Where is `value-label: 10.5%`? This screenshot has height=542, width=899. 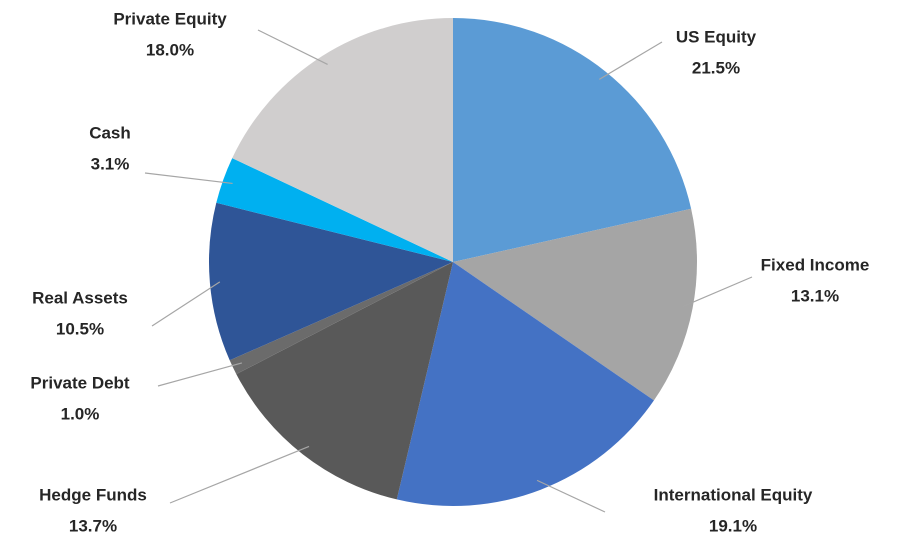
value-label: 10.5% is located at coordinates (80, 328).